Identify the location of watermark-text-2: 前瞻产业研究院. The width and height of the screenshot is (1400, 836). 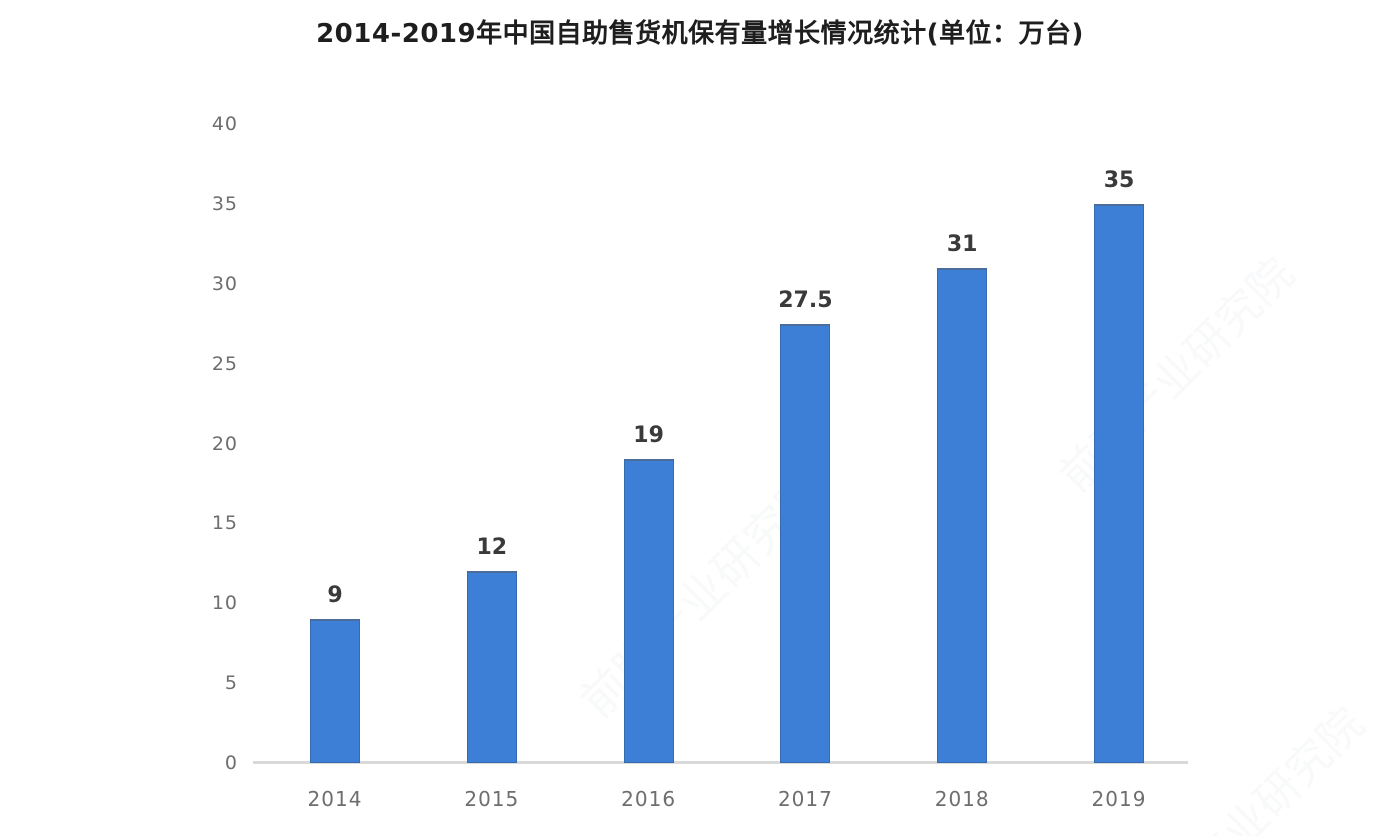
(1177, 375).